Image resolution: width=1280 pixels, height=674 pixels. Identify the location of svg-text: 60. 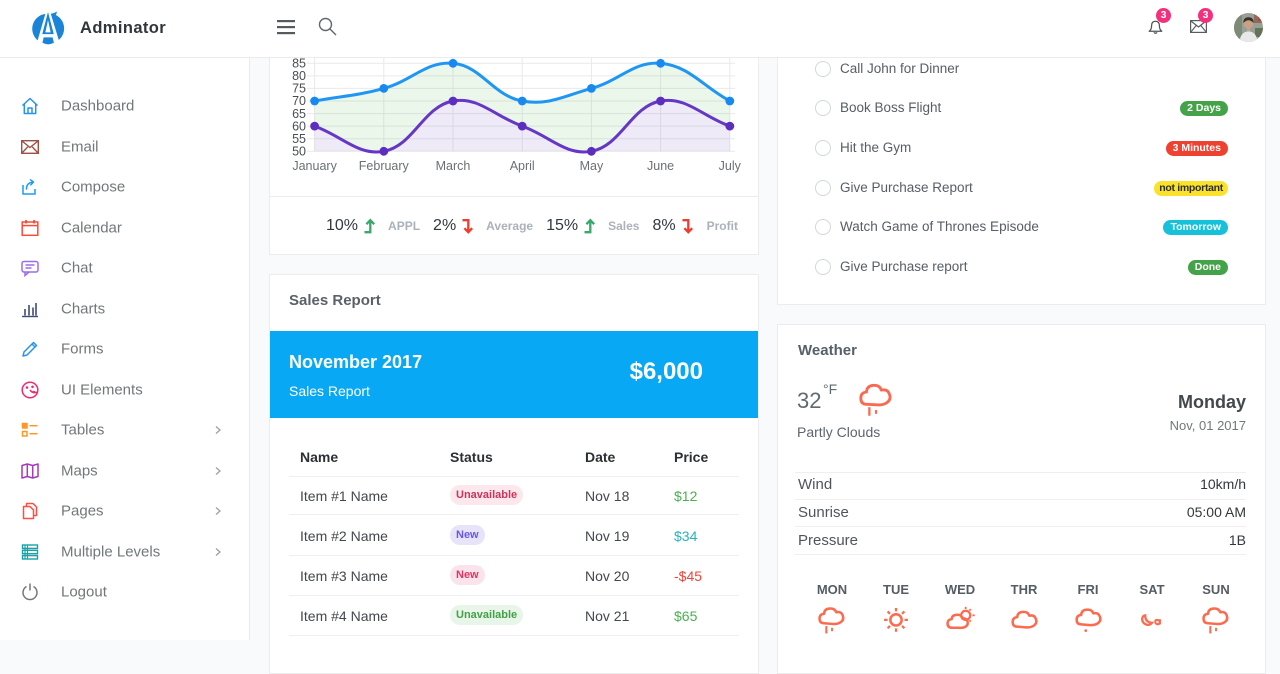
(299, 126).